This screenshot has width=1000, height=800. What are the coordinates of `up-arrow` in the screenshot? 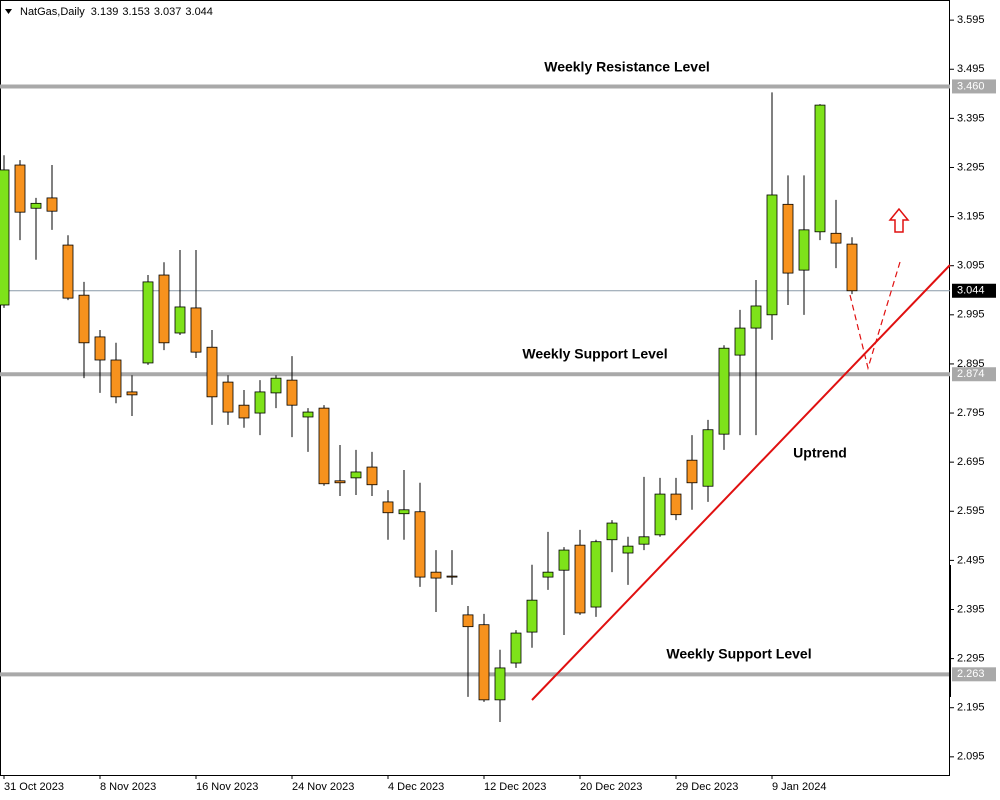 It's located at (899, 220).